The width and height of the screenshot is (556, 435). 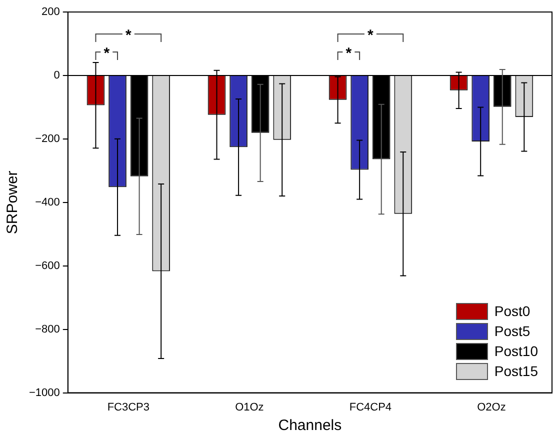 What do you see at coordinates (128, 407) in the screenshot?
I see `x-tick-label: FC3CP3` at bounding box center [128, 407].